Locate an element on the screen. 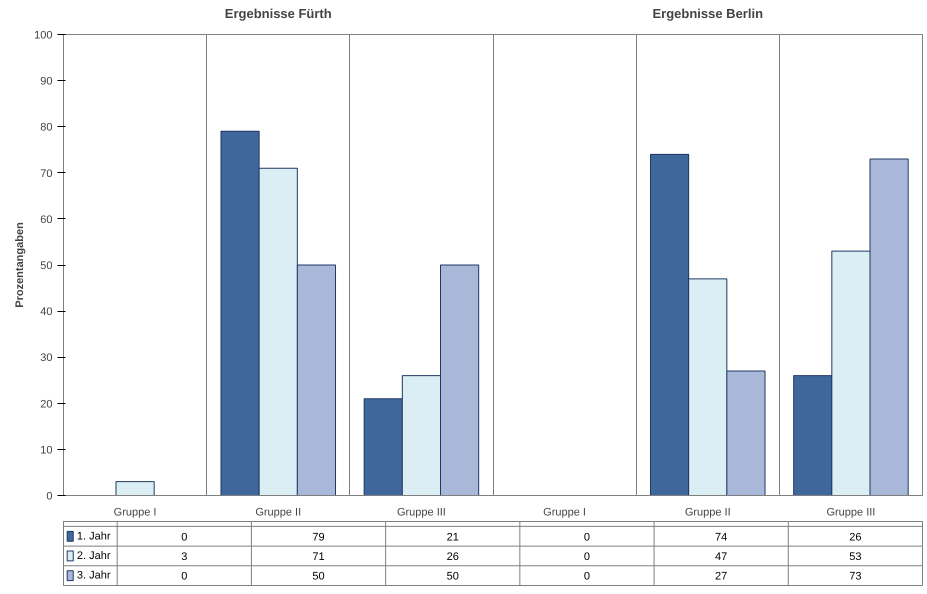  y-tick-label: 60 is located at coordinates (46, 220).